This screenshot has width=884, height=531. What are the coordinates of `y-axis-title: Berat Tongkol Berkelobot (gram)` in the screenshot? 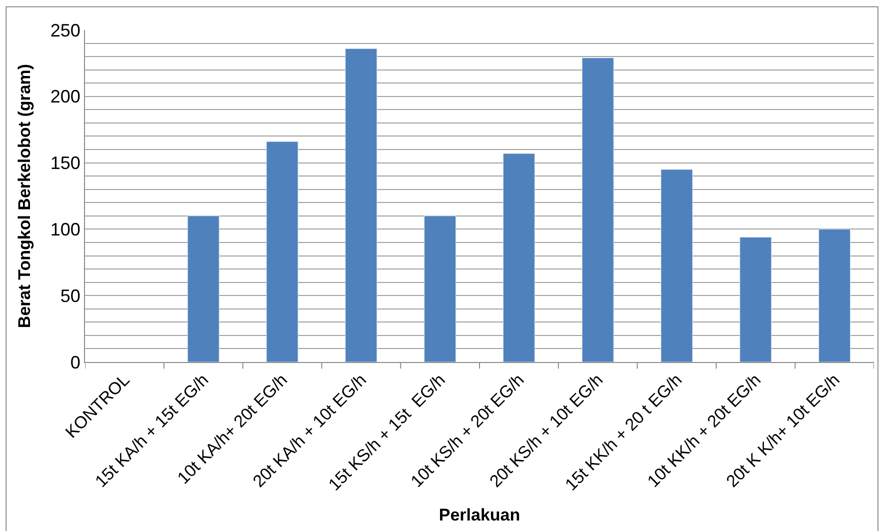 It's located at (24, 196).